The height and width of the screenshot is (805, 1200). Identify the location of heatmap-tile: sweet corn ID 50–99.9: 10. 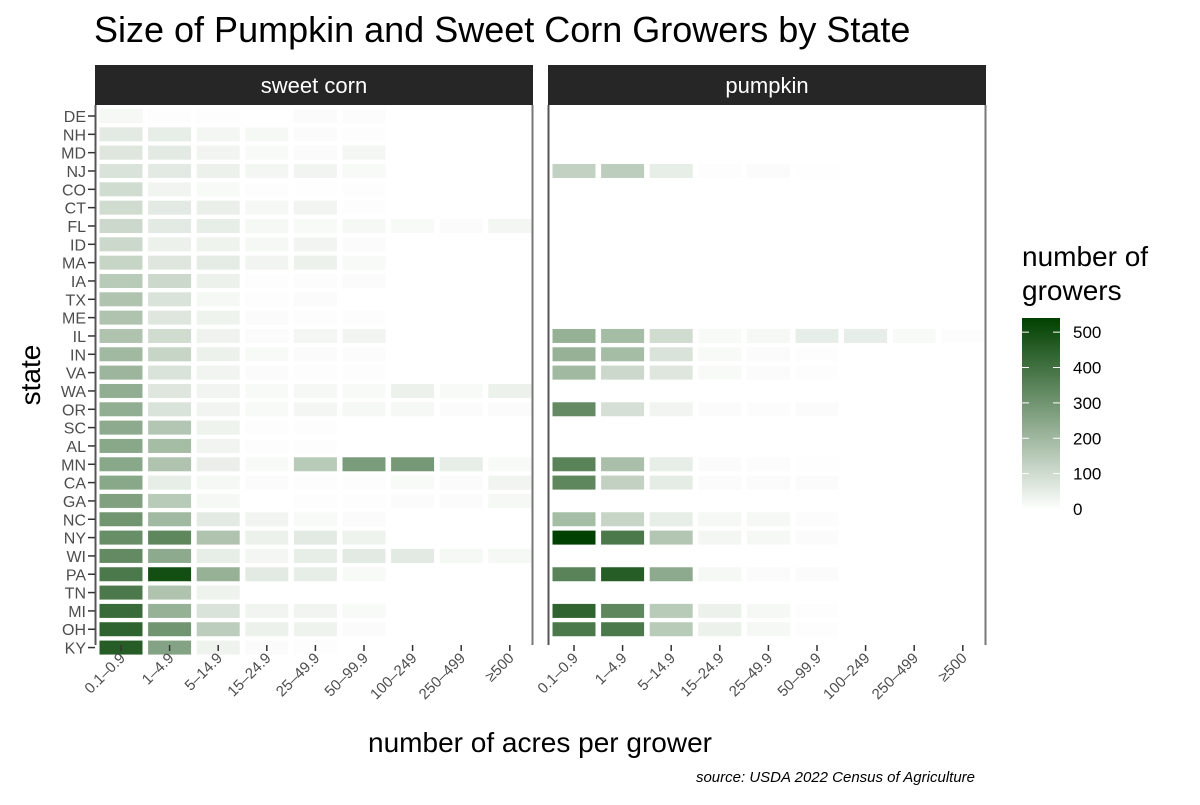
(364, 244).